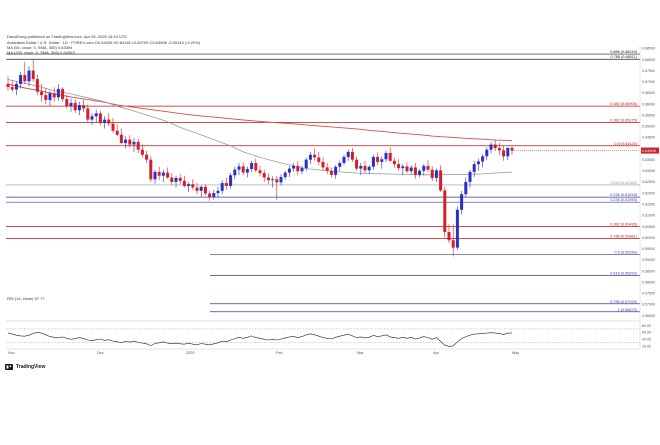 The height and width of the screenshot is (445, 660). Describe the element at coordinates (648, 316) in the screenshot. I see `price-tick-label: 0.56500` at that location.